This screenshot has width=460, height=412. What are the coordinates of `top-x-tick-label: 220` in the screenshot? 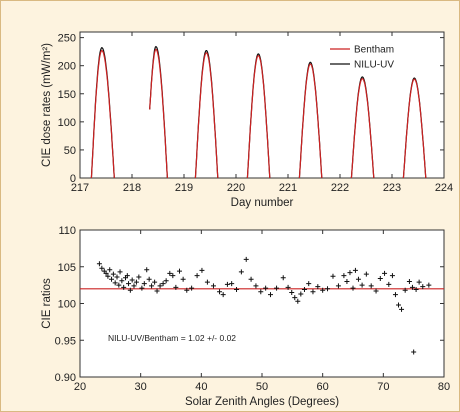 It's located at (236, 188).